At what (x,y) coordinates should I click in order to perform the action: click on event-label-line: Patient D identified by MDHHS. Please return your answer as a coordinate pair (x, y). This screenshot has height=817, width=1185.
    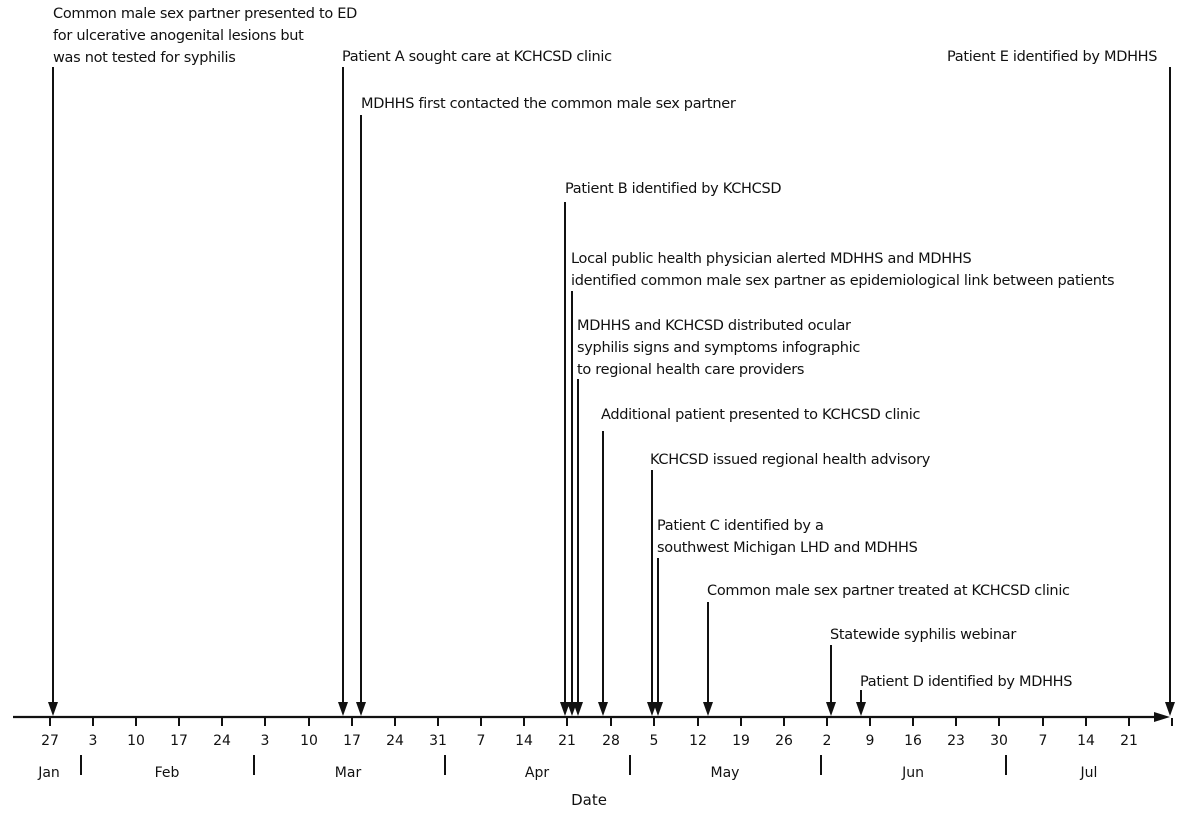
    Looking at the image, I should click on (966, 682).